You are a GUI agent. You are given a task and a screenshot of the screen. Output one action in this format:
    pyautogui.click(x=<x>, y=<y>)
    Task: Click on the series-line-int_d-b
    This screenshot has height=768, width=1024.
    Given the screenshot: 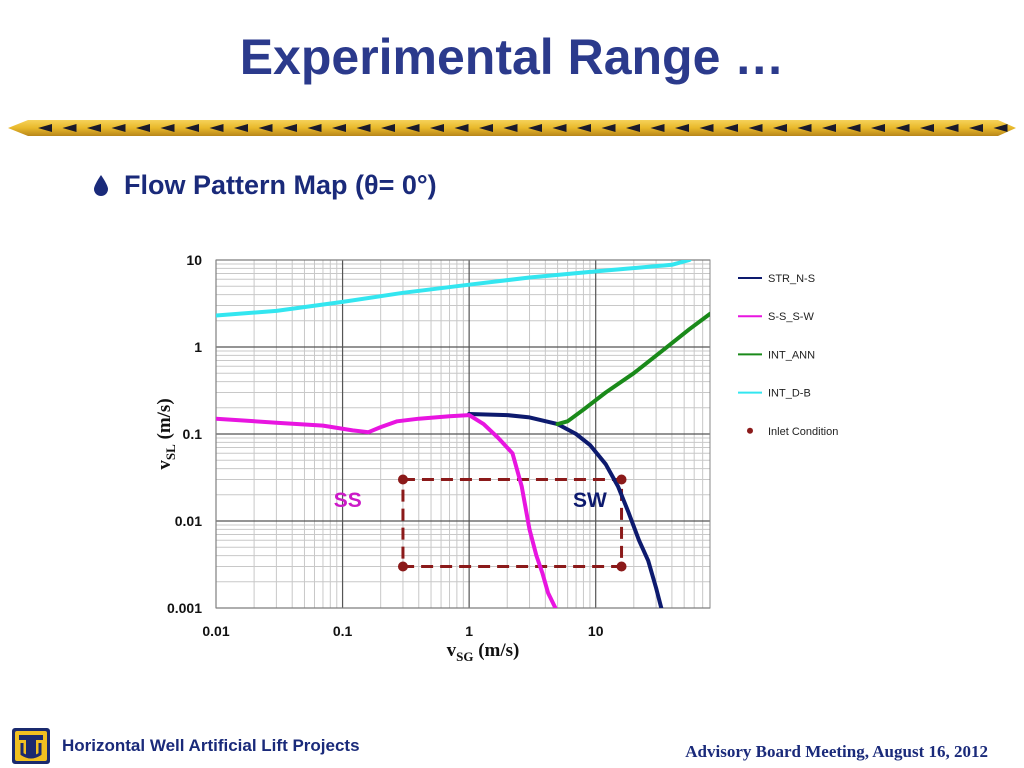 What is the action you would take?
    pyautogui.click(x=454, y=289)
    